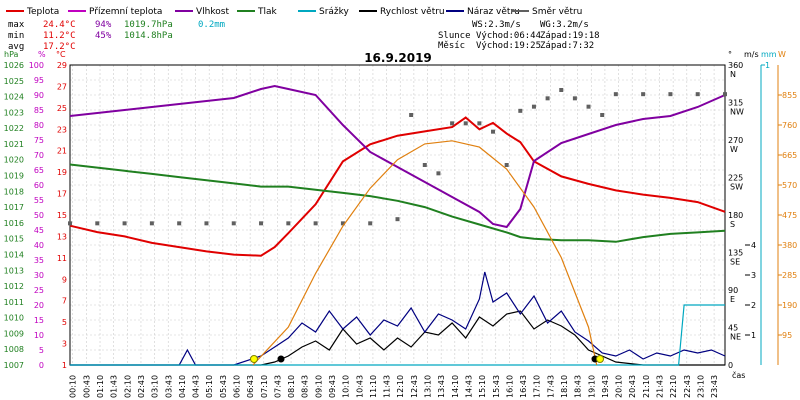 The width and height of the screenshot is (800, 400). Describe the element at coordinates (619, 386) in the screenshot. I see `x-tick-label: 20:10` at that location.